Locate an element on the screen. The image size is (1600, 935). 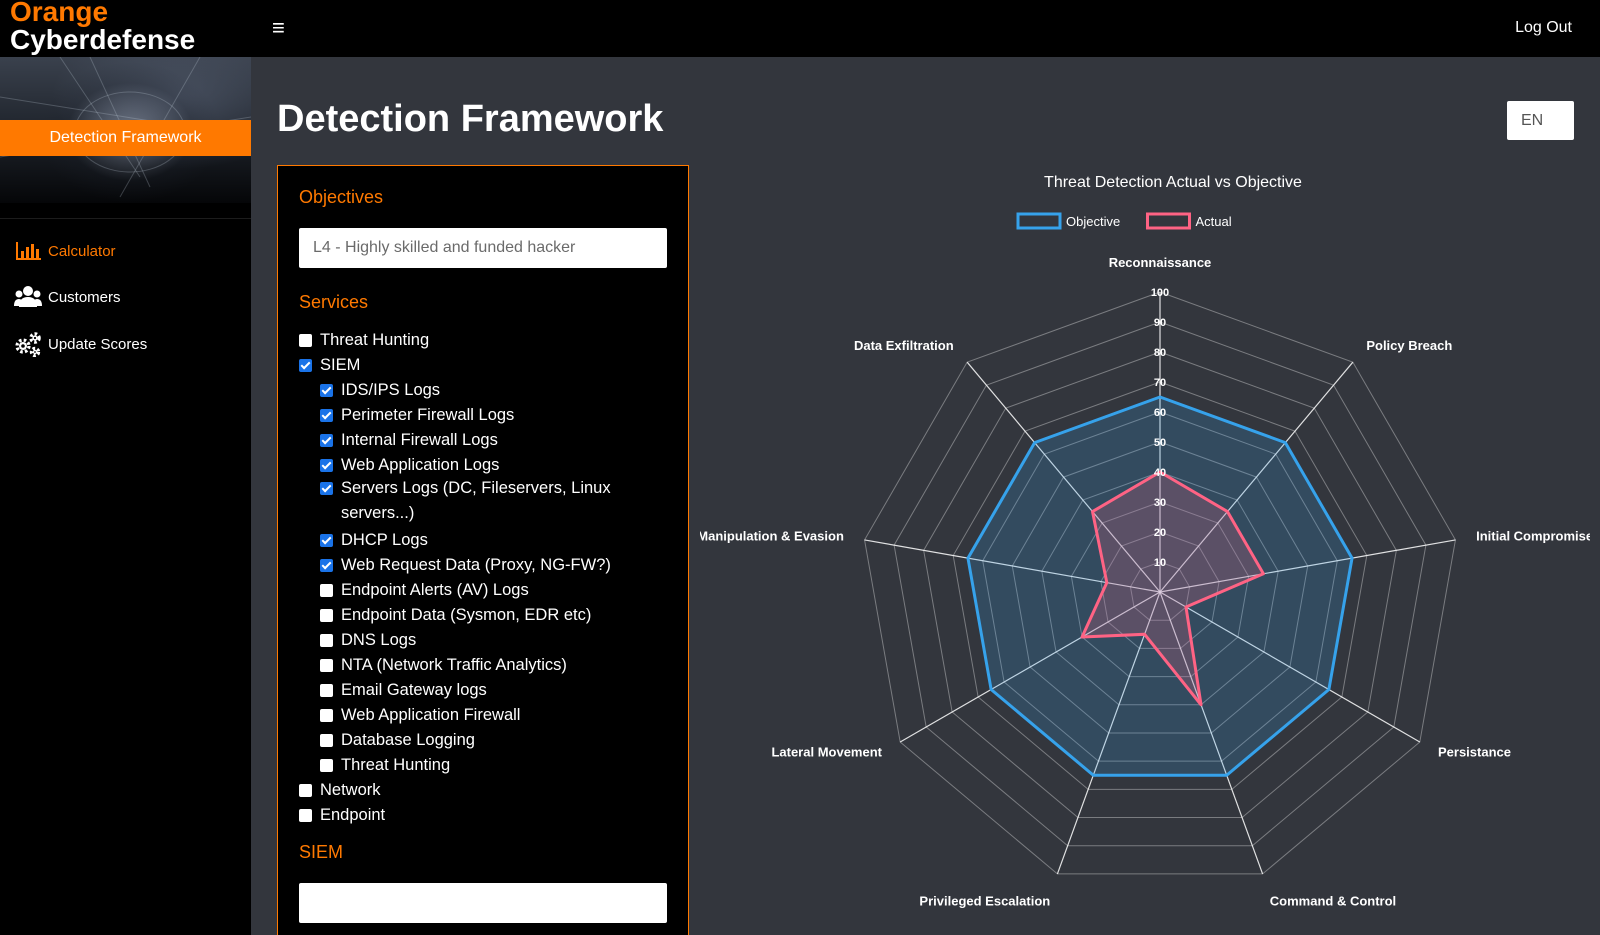
series-objective is located at coordinates (1160, 586).